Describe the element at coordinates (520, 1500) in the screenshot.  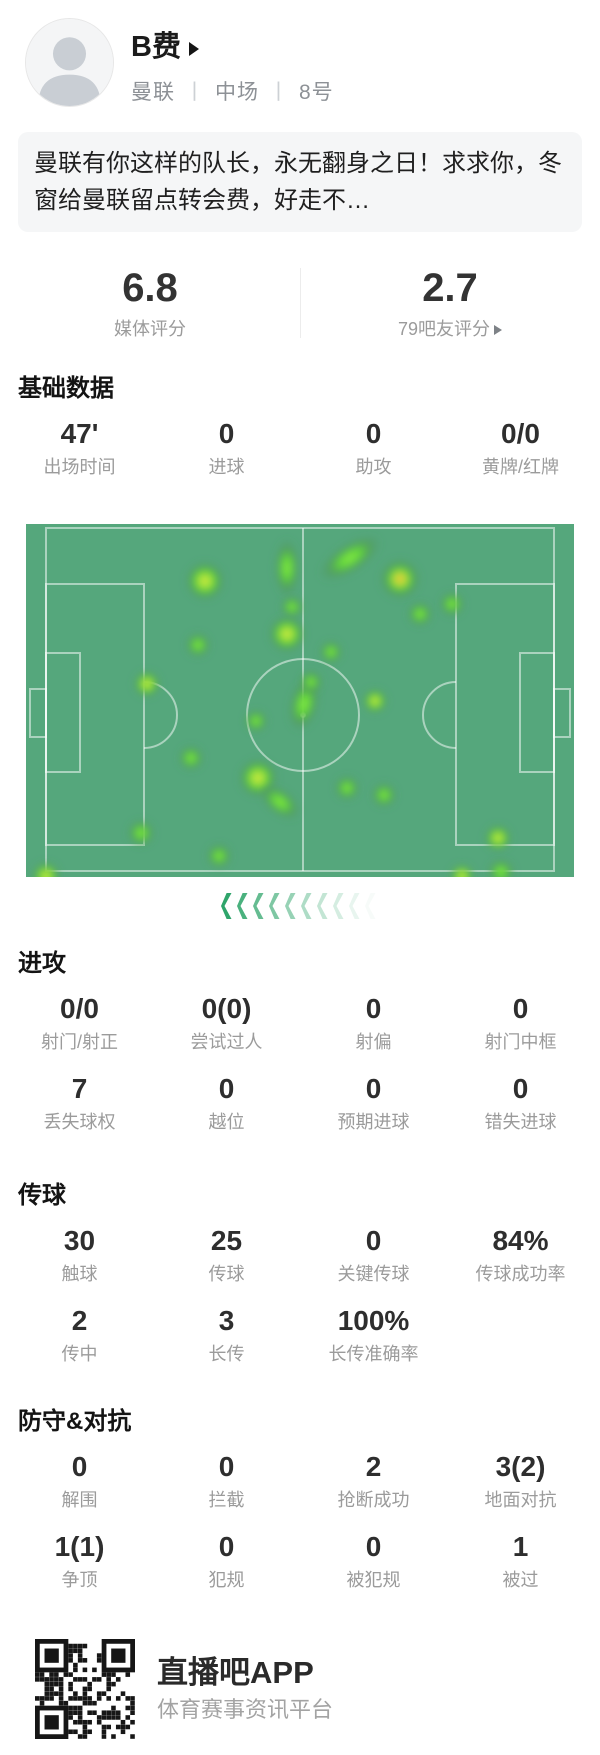
I see `stat-label: 地面对抗` at that location.